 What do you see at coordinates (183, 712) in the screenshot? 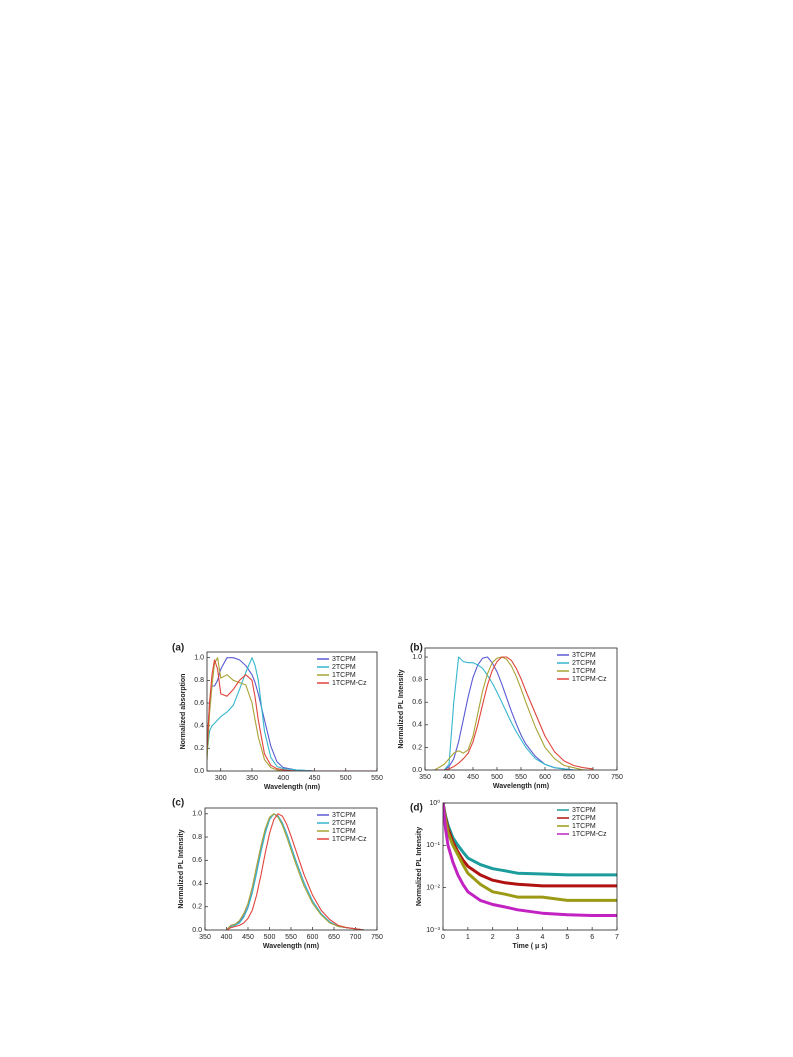
I see `y-axis-title: Normalized absorption` at bounding box center [183, 712].